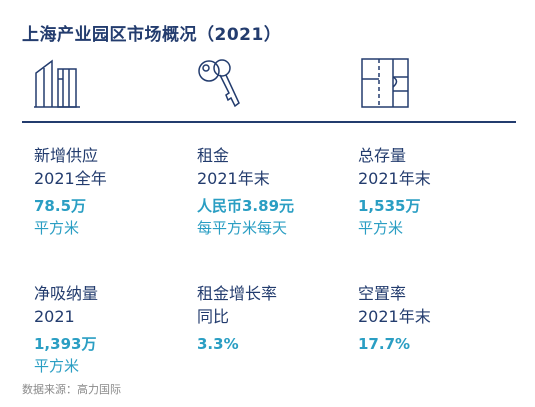  What do you see at coordinates (66, 155) in the screenshot?
I see `stat-label: 新增供应` at bounding box center [66, 155].